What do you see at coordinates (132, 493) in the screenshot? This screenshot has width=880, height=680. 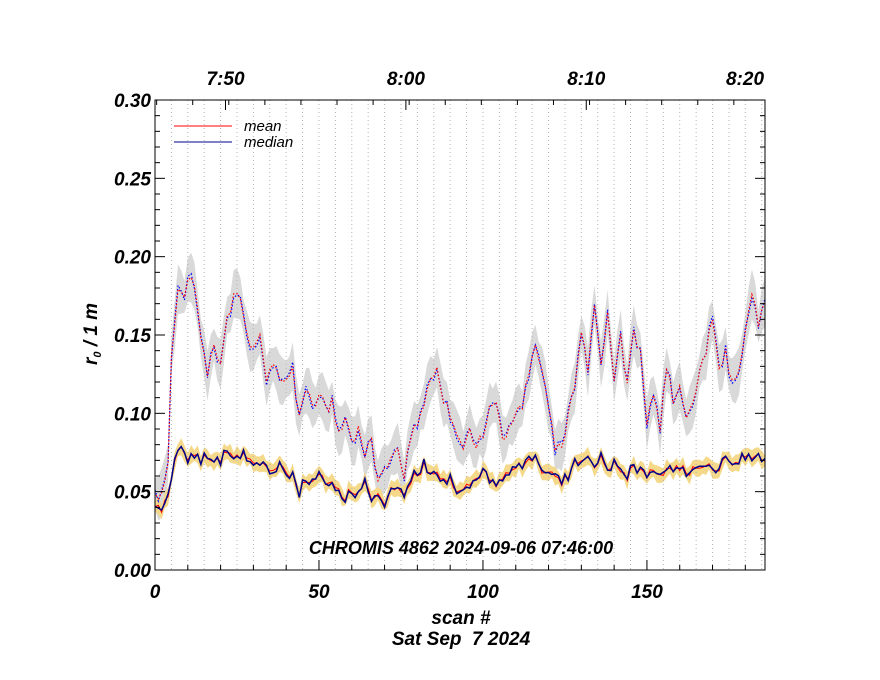 I see `y-tick-label: 0.05` at bounding box center [132, 493].